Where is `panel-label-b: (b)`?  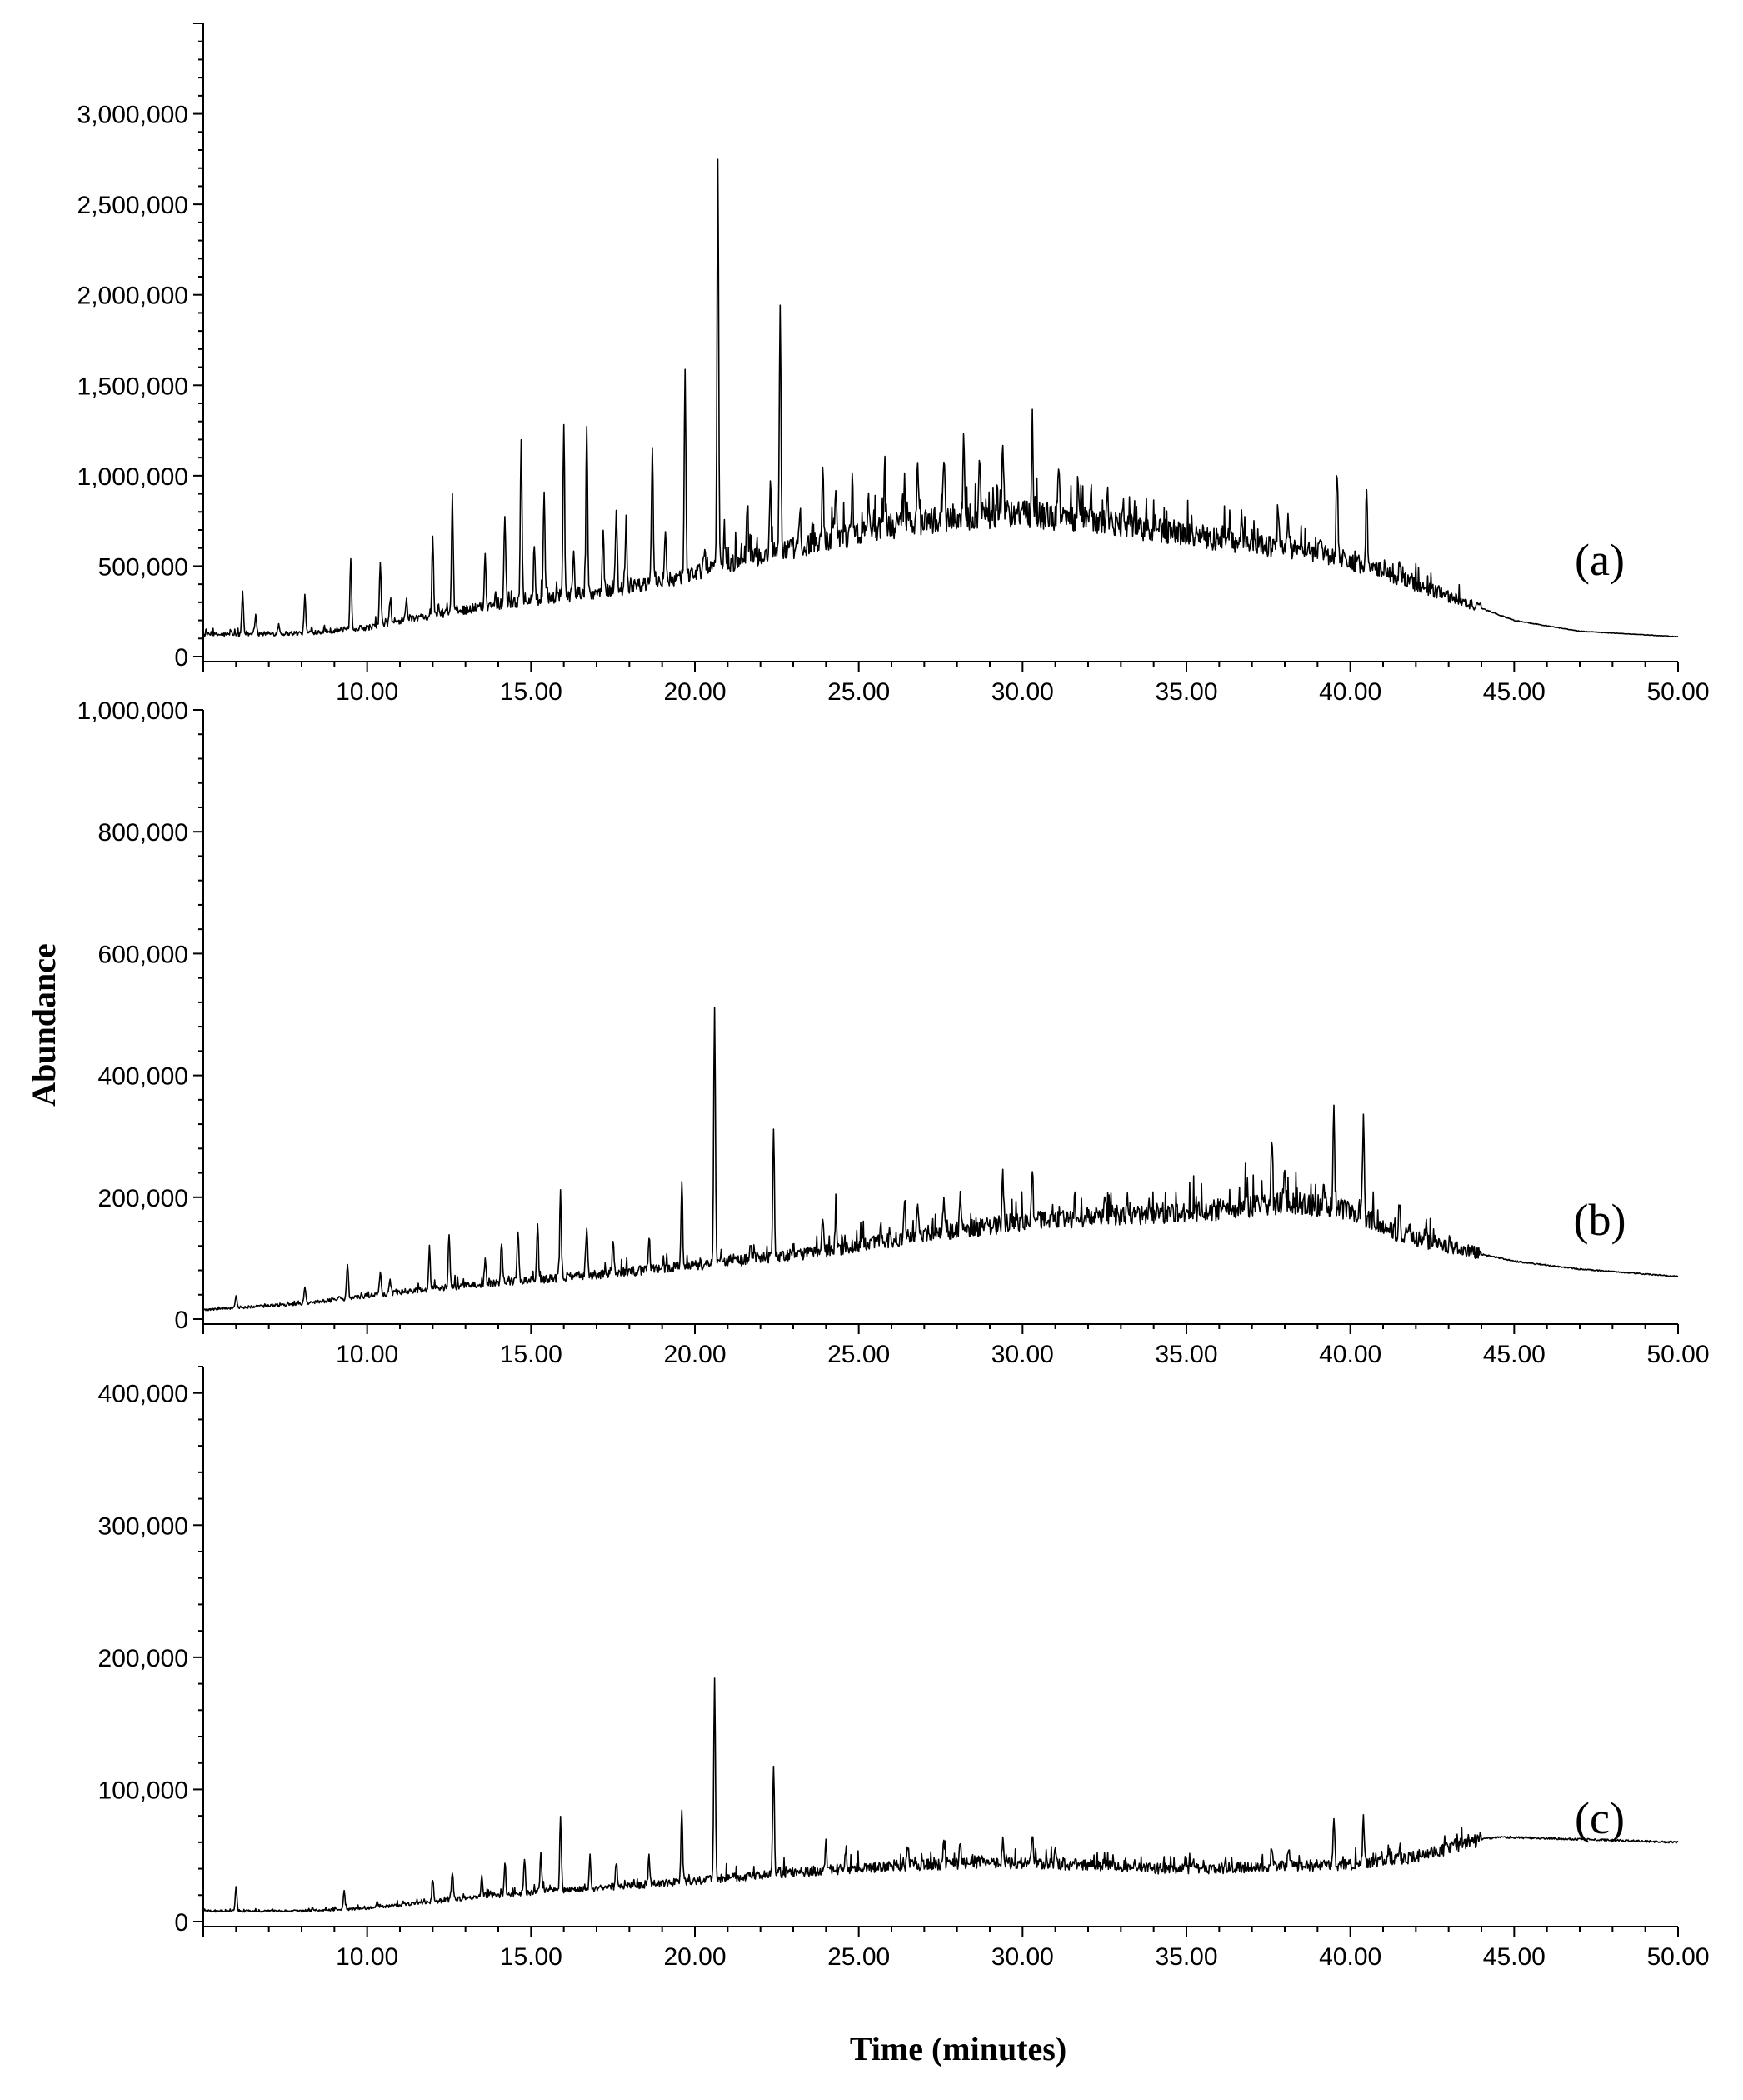 panel-label-b: (b) is located at coordinates (1600, 1220).